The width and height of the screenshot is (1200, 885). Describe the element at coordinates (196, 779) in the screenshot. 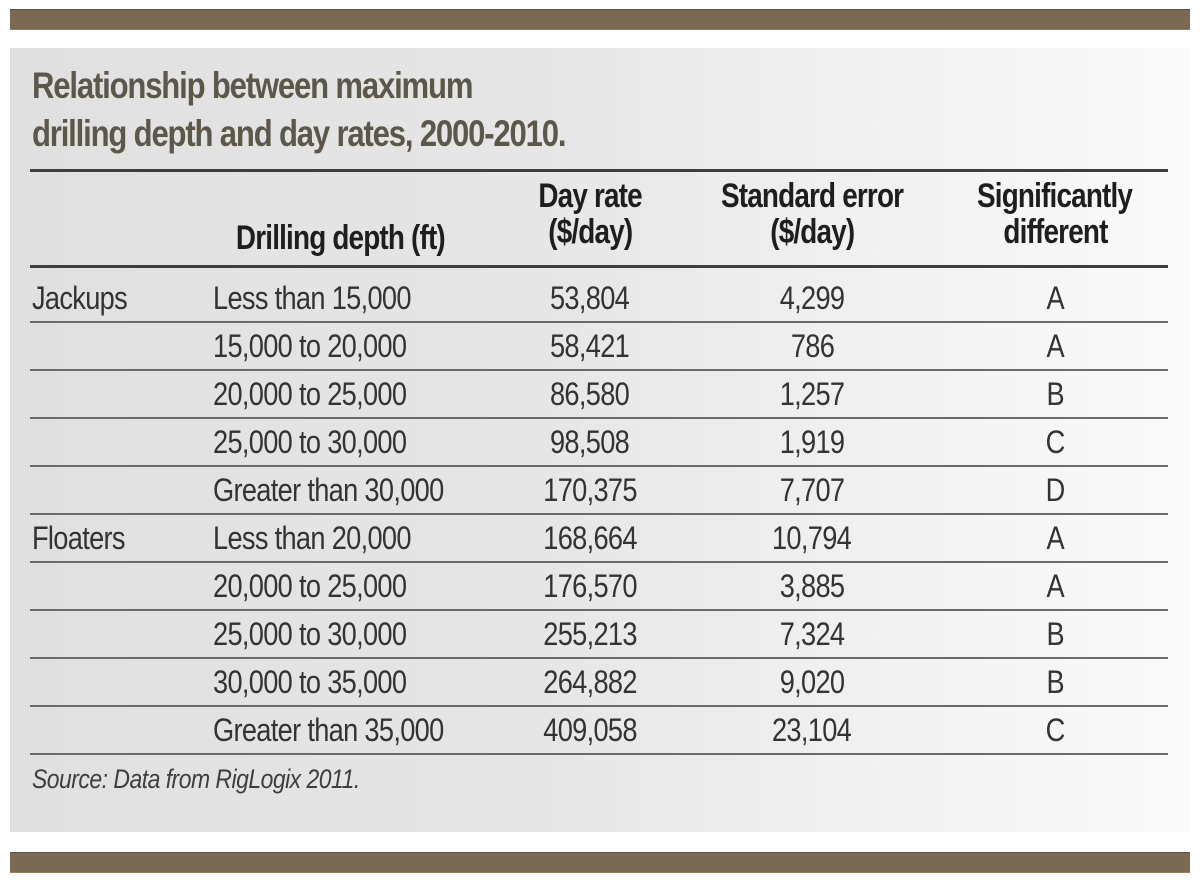

I see `source-note: Source: Data from RigLogix 2011.` at that location.